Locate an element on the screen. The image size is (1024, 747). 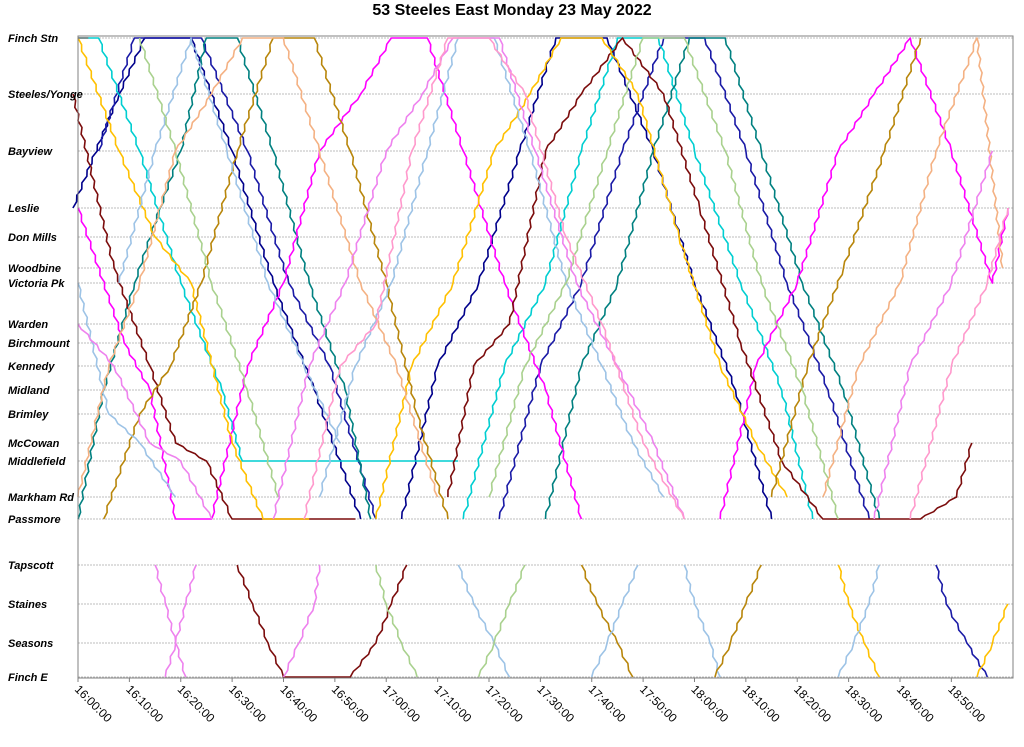
stop-label: Middlefield is located at coordinates (37, 462).